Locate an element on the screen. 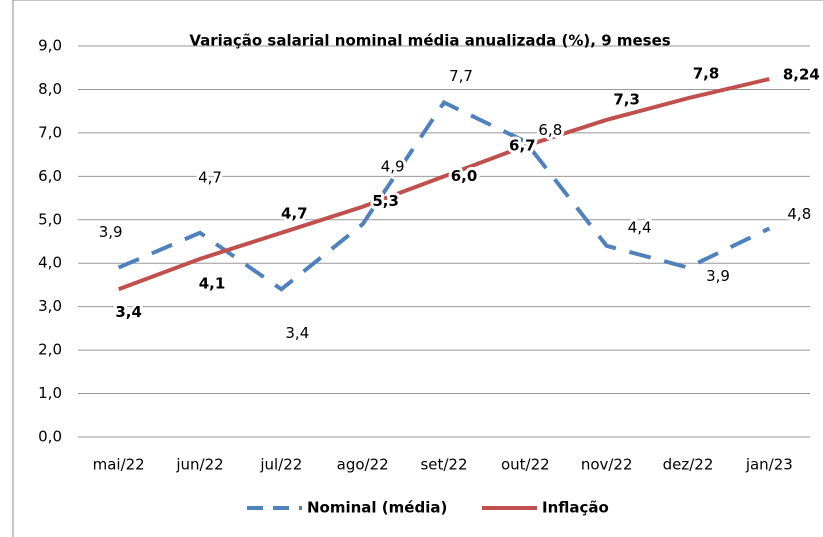 This screenshot has height=537, width=823. y-tick-label: 6,0 is located at coordinates (50, 176).